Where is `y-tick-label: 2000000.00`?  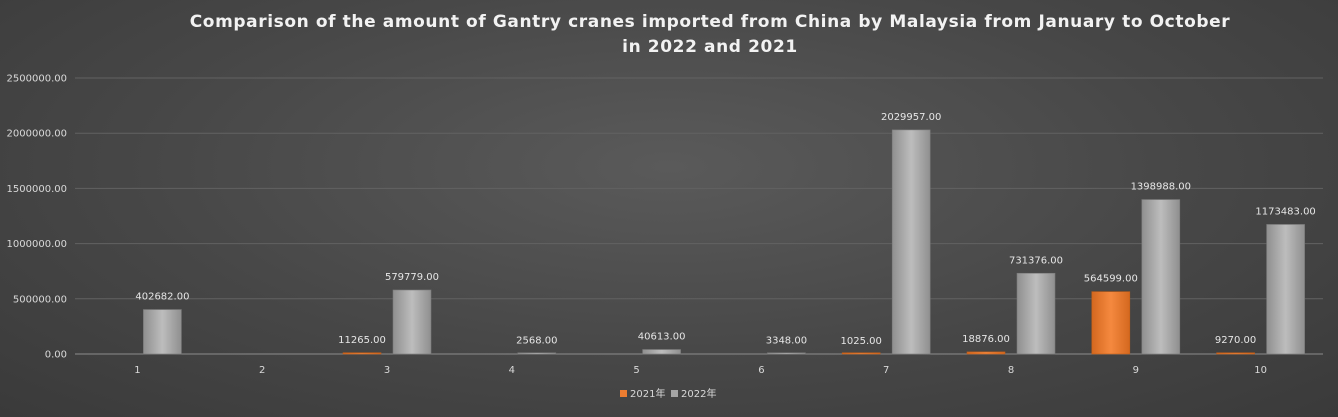 y-tick-label: 2000000.00 is located at coordinates (37, 134).